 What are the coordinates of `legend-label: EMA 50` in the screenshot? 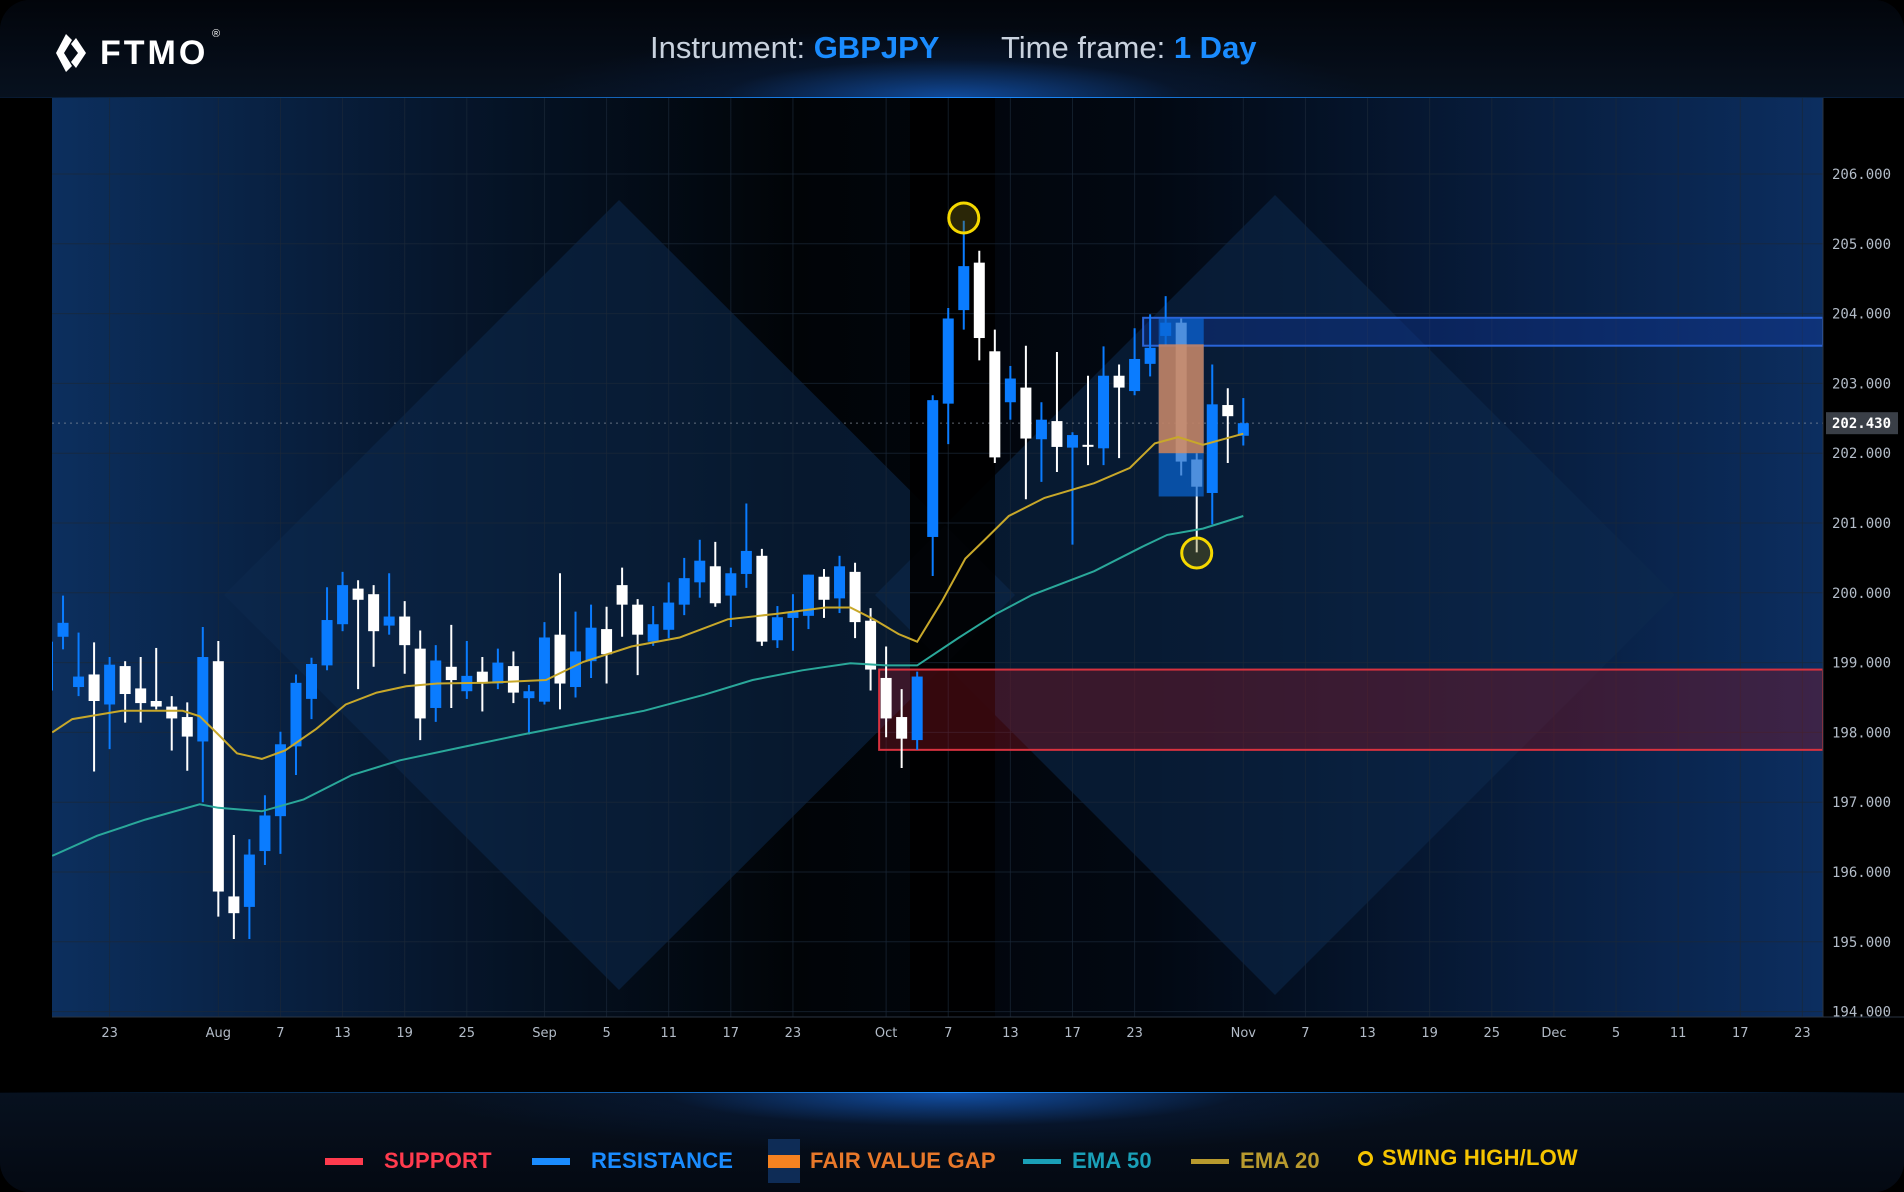 It's located at (1112, 1160).